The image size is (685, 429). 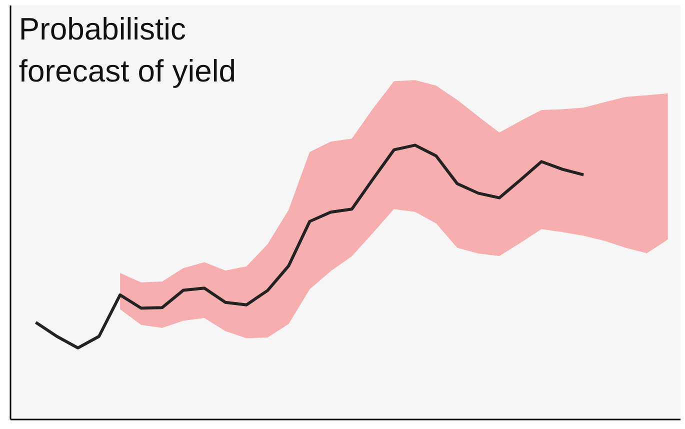 I want to click on chart-title: Probabilistic forecast of yield, so click(x=127, y=50).